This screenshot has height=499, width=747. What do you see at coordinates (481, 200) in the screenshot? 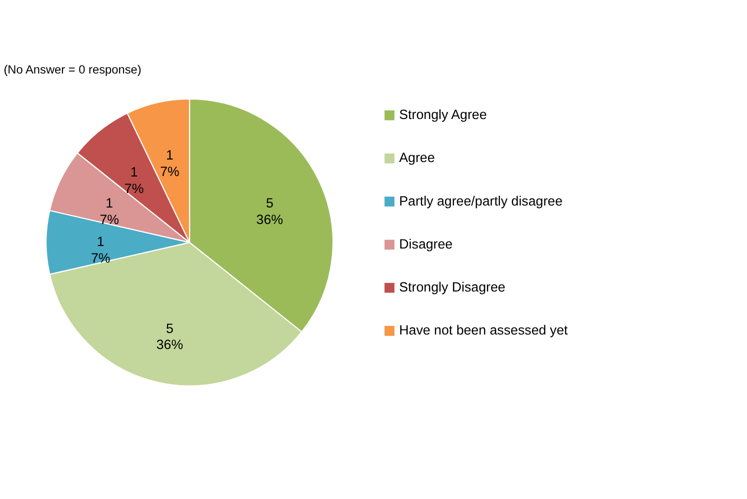
I see `legend-label: Partly agree/partly disagree` at bounding box center [481, 200].